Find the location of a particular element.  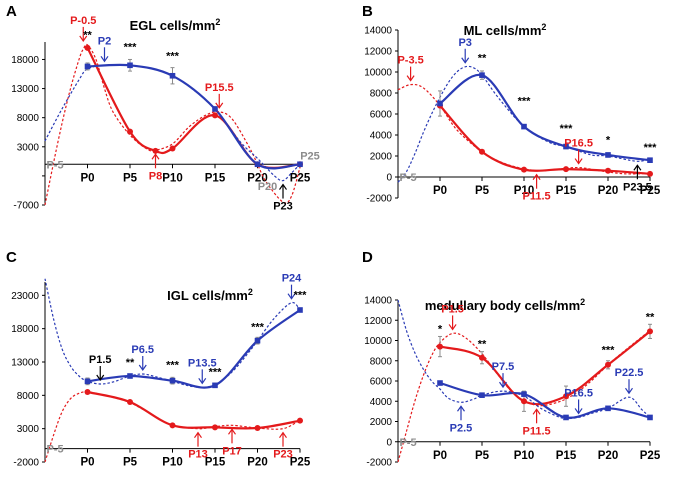

series-group is located at coordinates (172, 370).